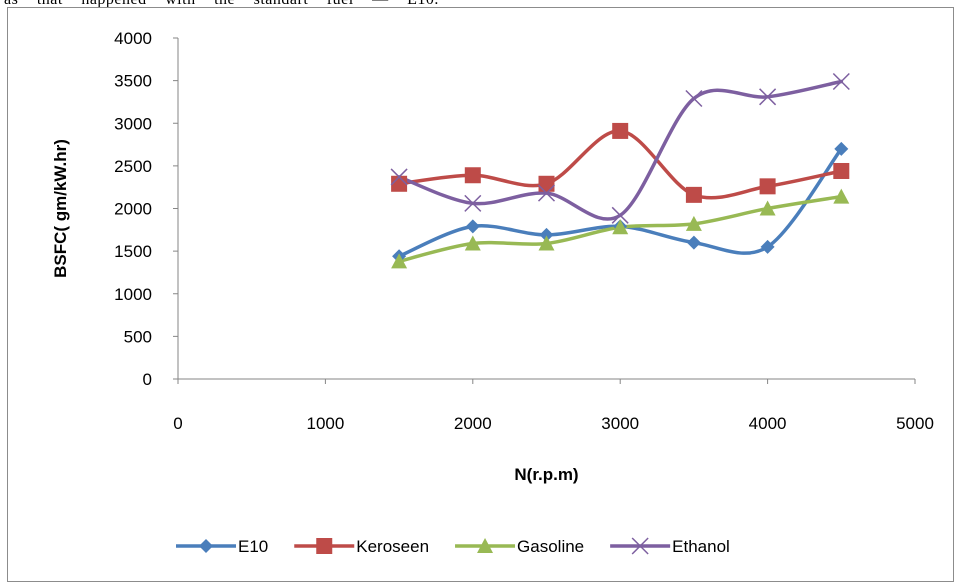 Image resolution: width=958 pixels, height=582 pixels. I want to click on y-tick-label: 4000, so click(133, 38).